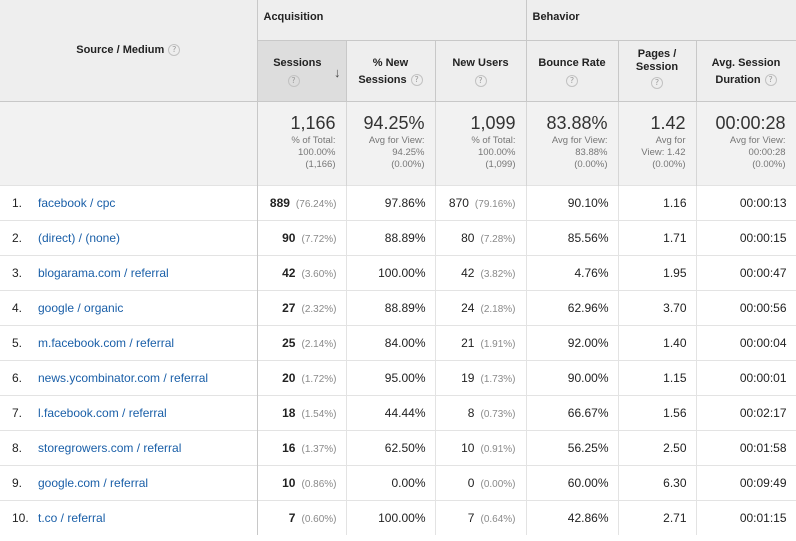 The width and height of the screenshot is (796, 541). Describe the element at coordinates (657, 447) in the screenshot. I see `pages-session-cell: 2.50` at that location.